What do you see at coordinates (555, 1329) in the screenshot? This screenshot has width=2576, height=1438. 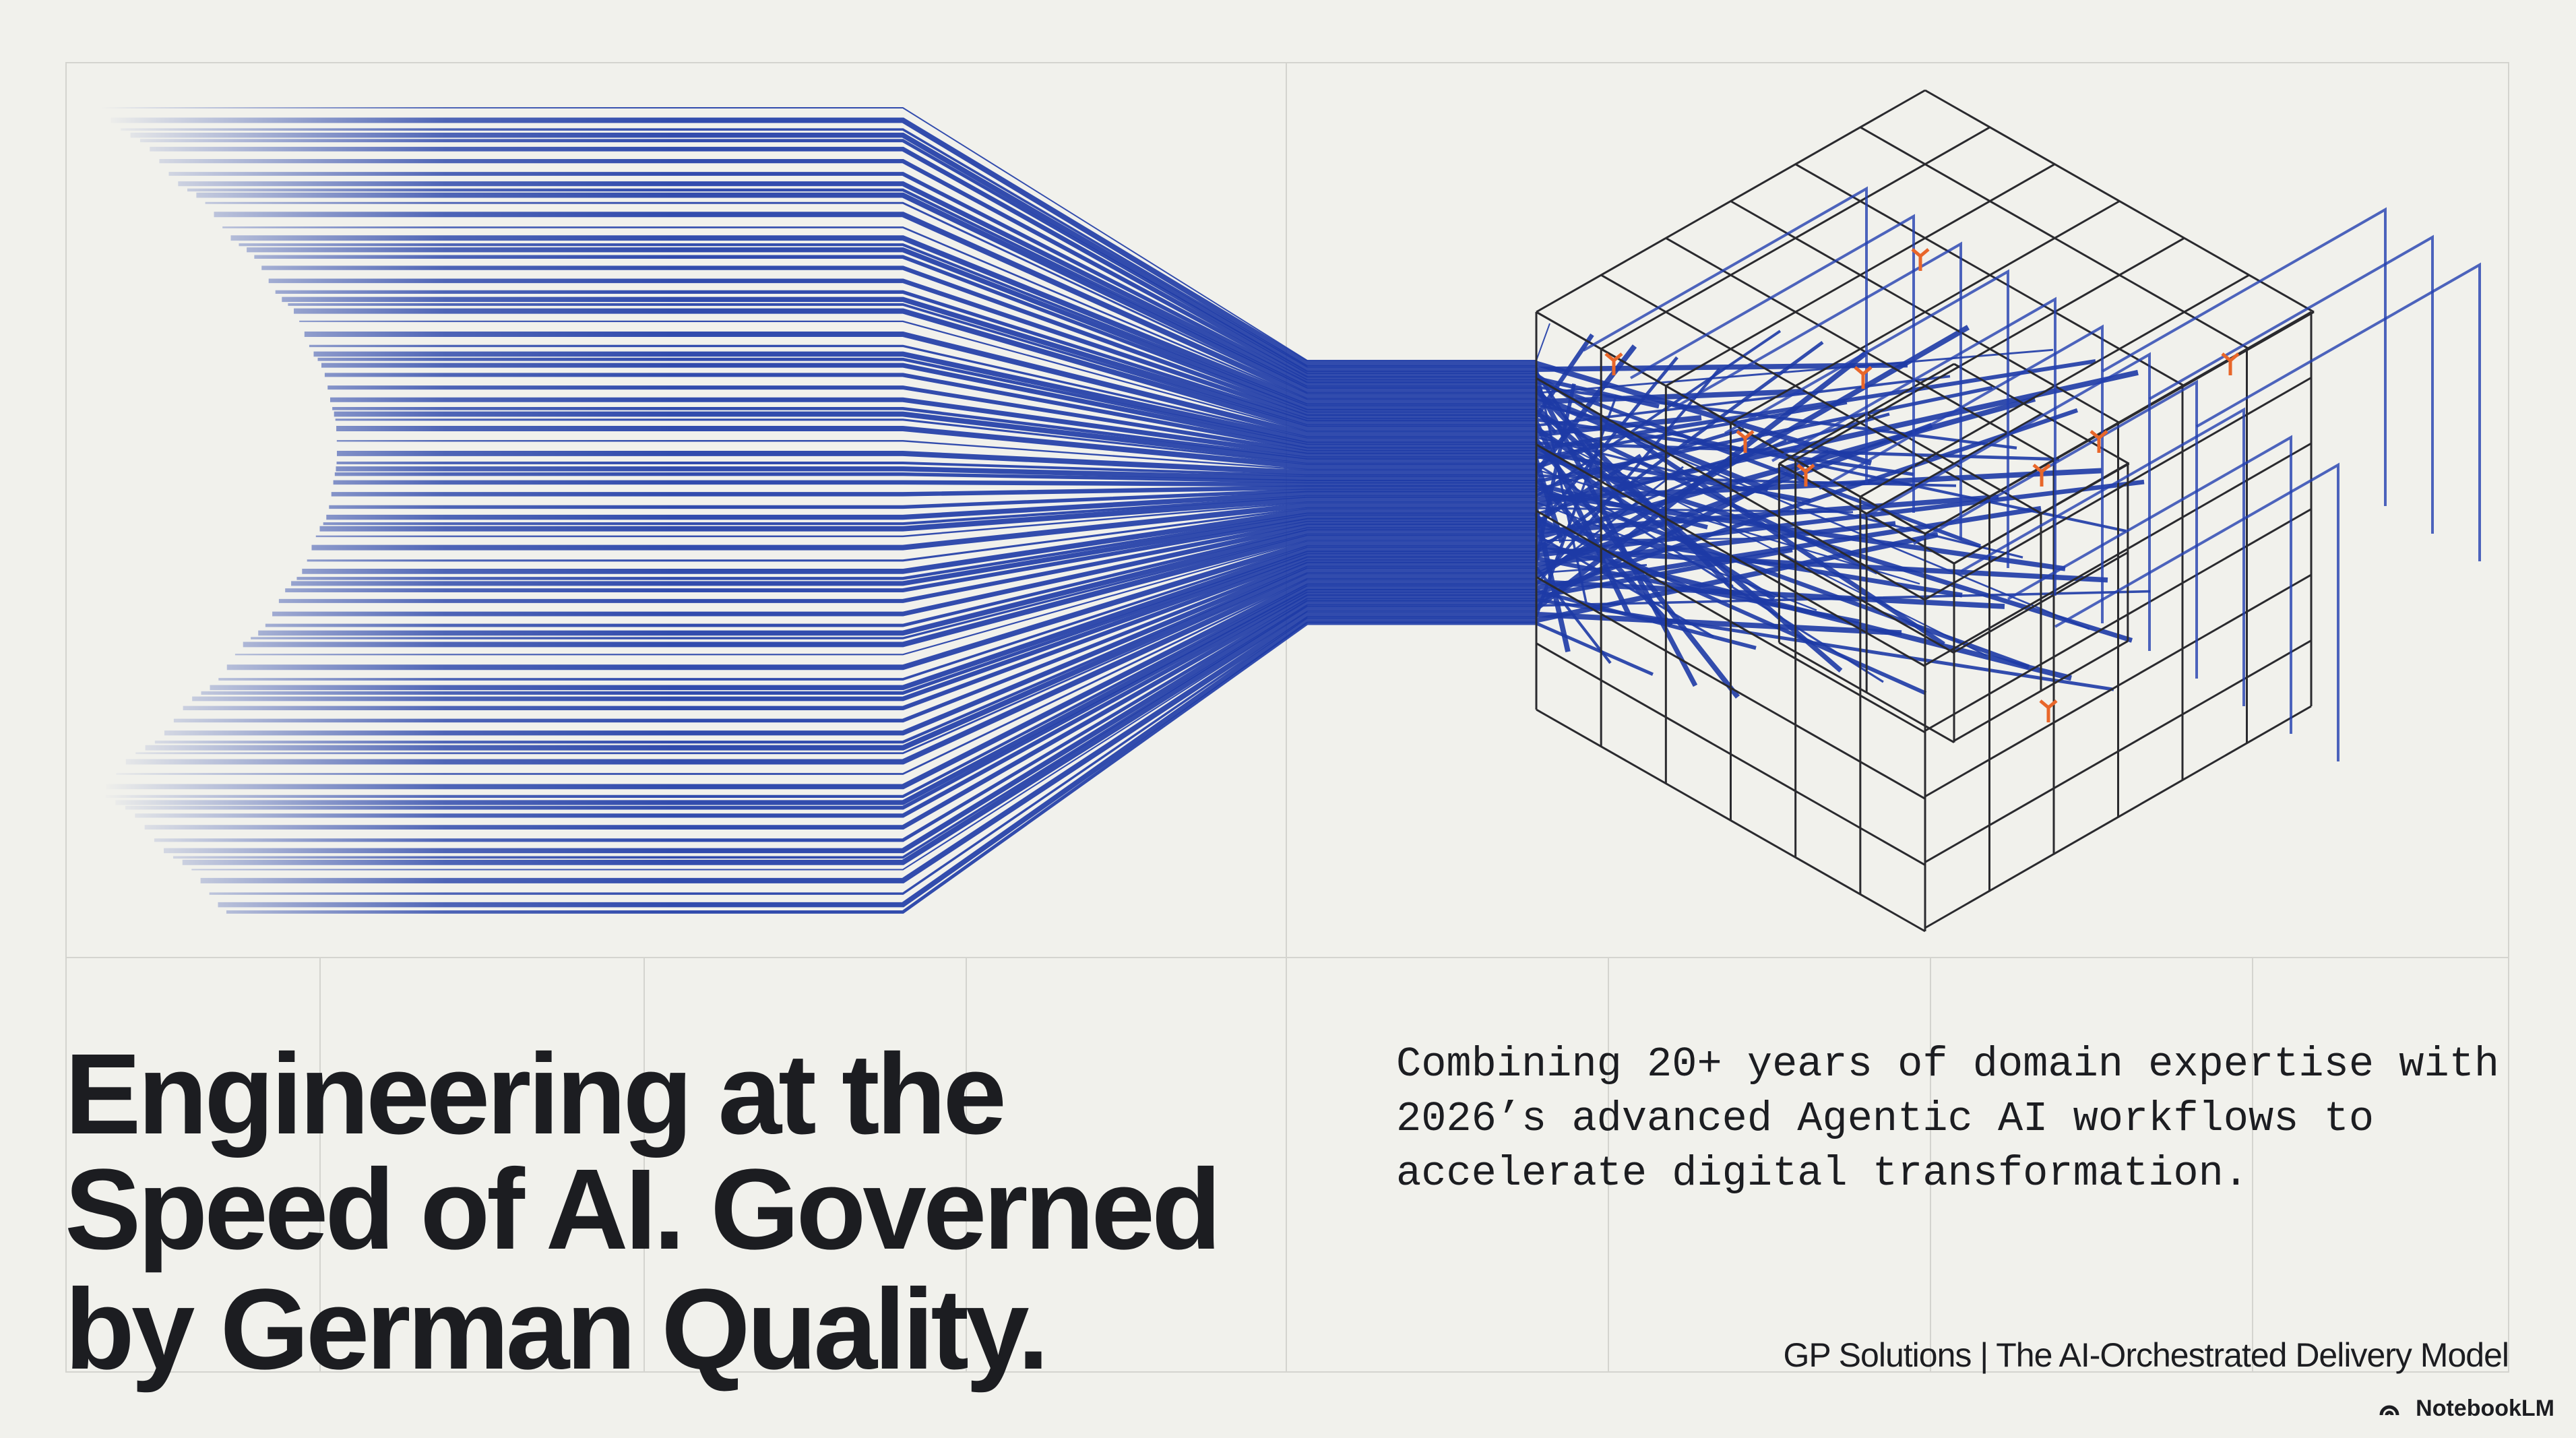 I see `headline-line: by German Quality.` at bounding box center [555, 1329].